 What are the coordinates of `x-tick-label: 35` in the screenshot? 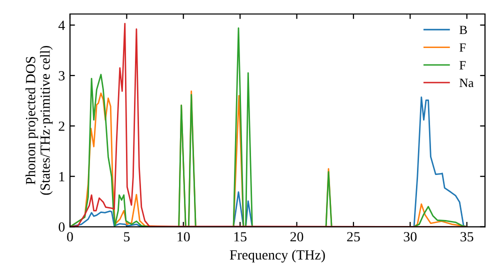 It's located at (467, 237).